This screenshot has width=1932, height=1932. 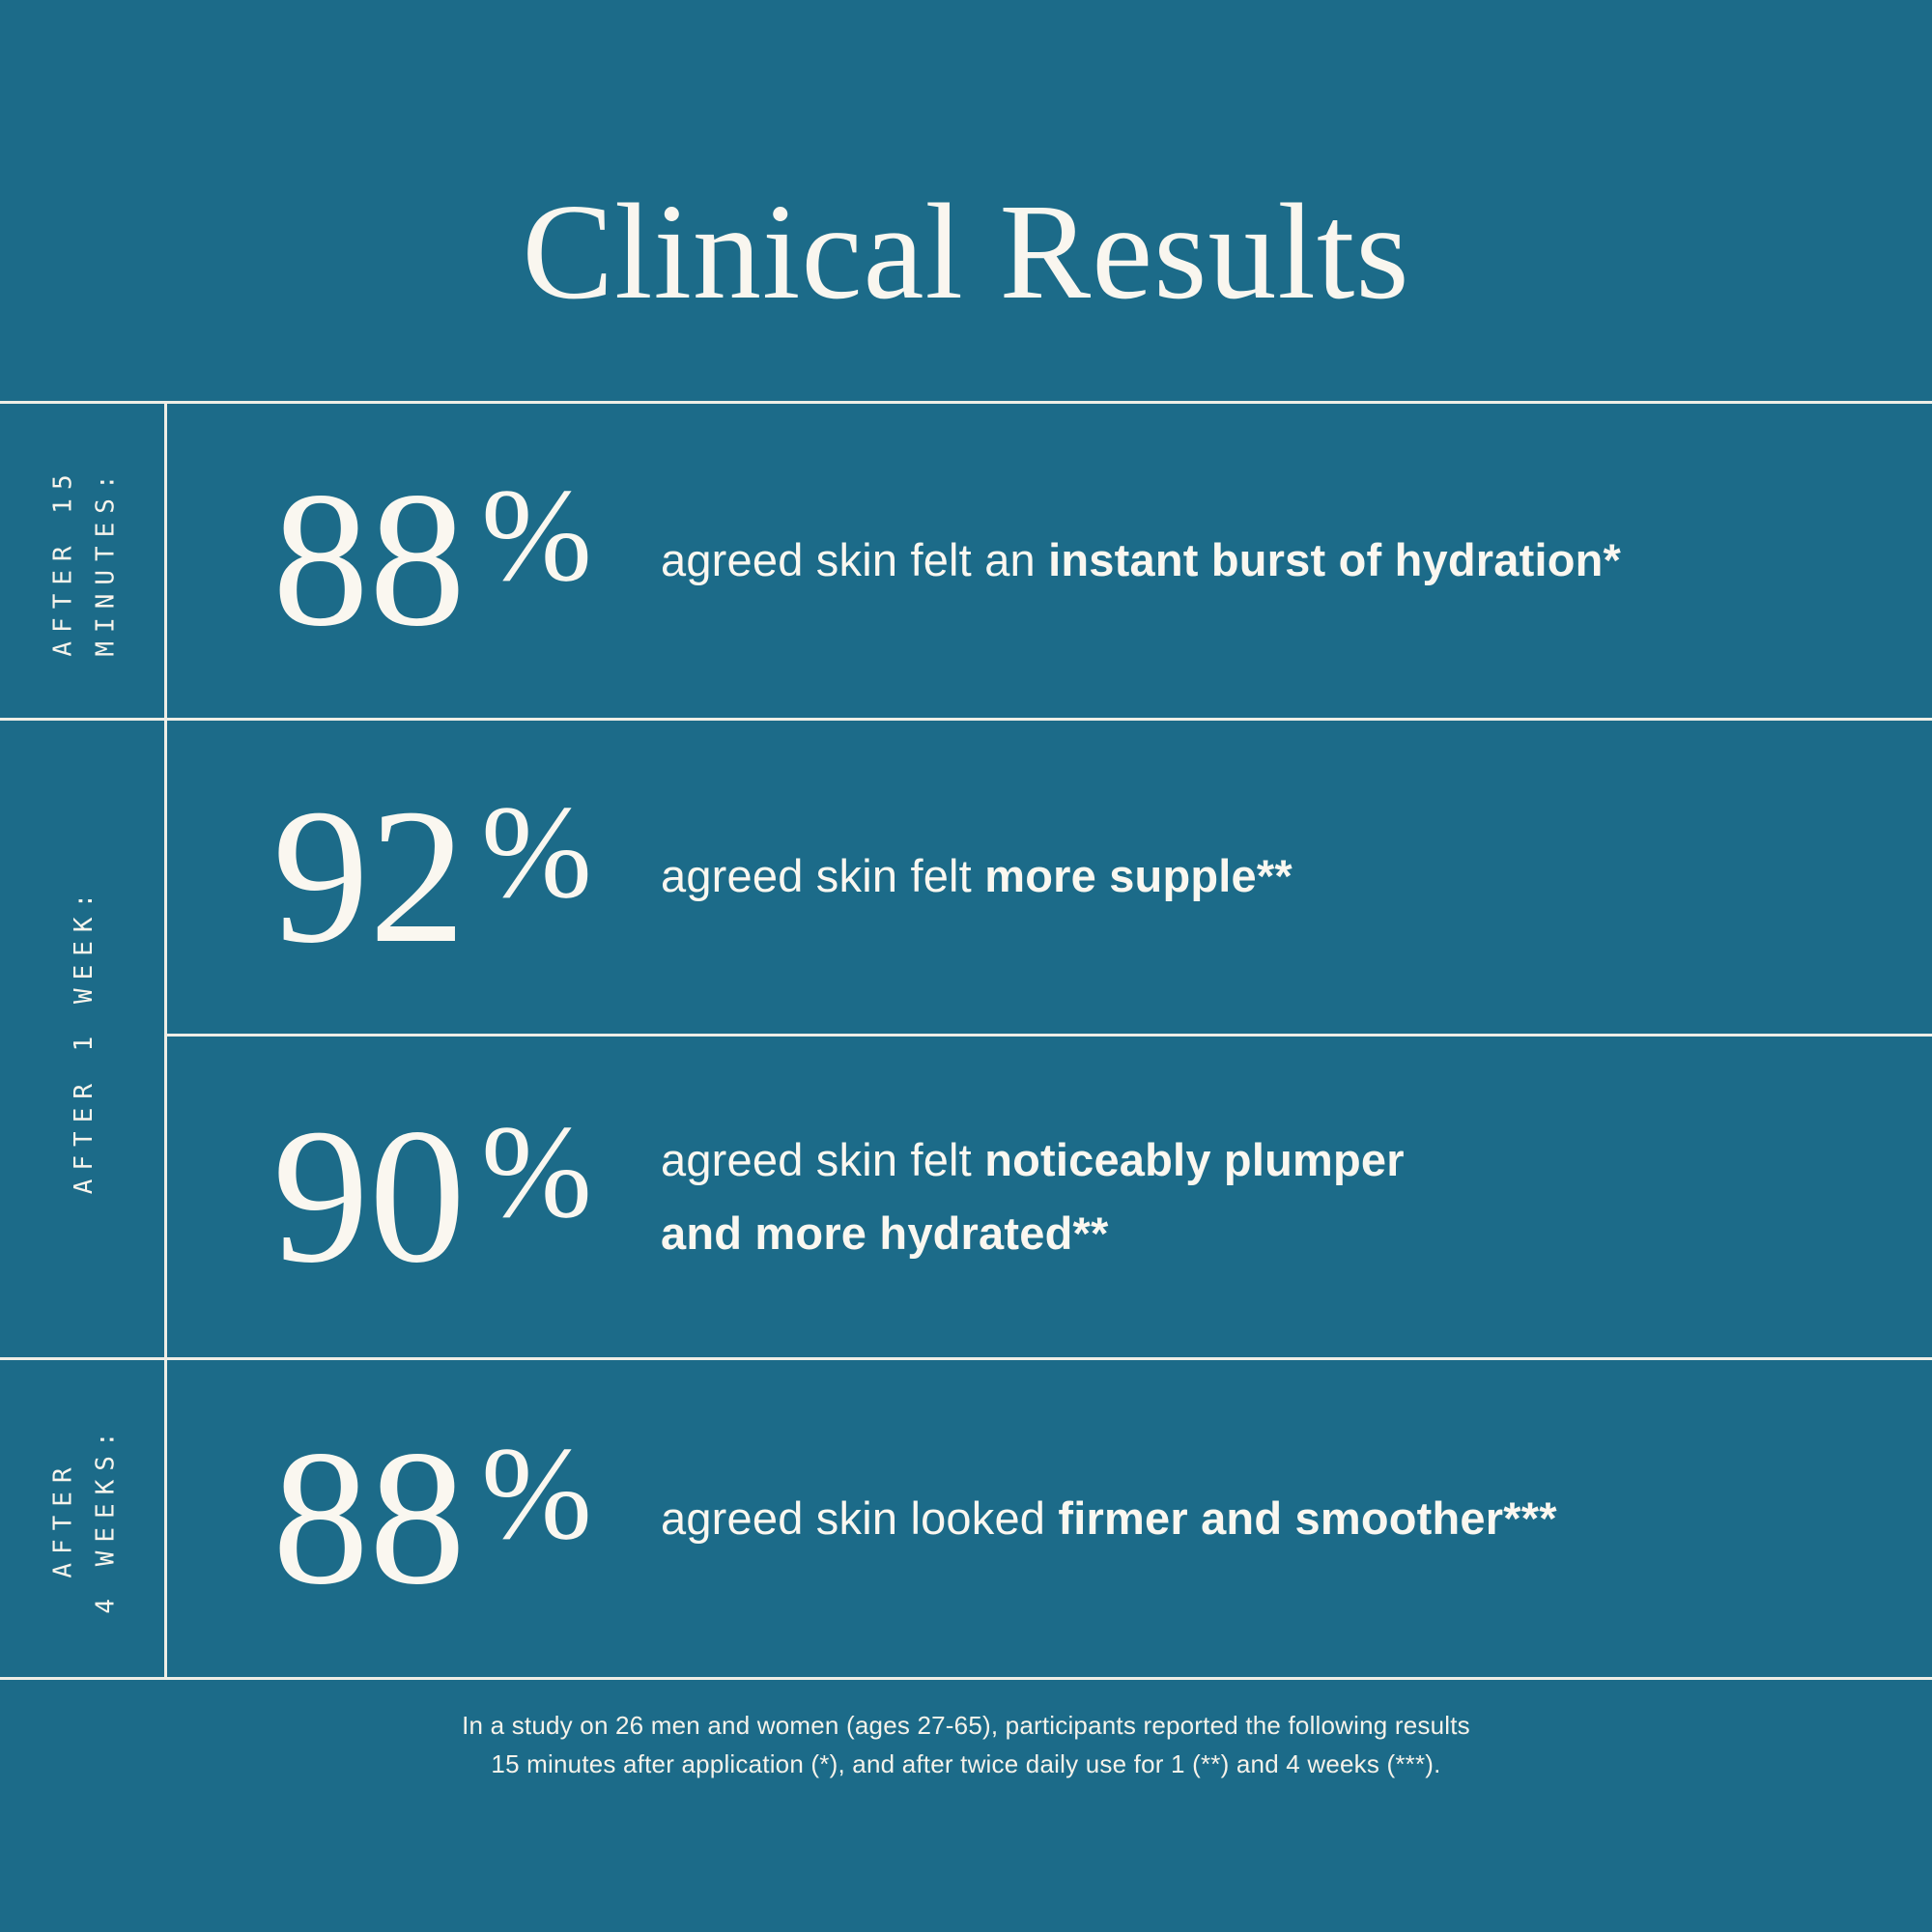 I want to click on row-group-label-after-1-week: AFTER 1 WEEK:, so click(x=84, y=1039).